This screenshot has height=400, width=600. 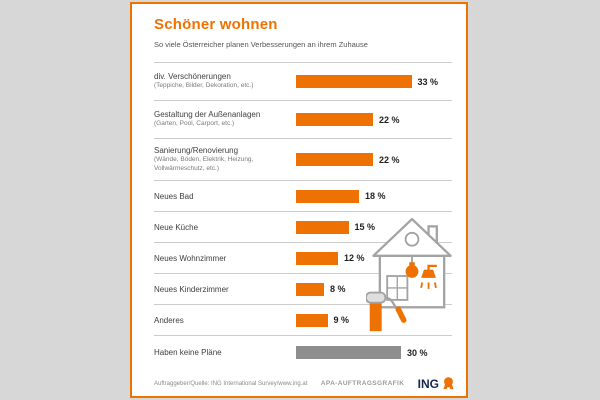 What do you see at coordinates (412, 266) in the screenshot?
I see `lightbulb-icon` at bounding box center [412, 266].